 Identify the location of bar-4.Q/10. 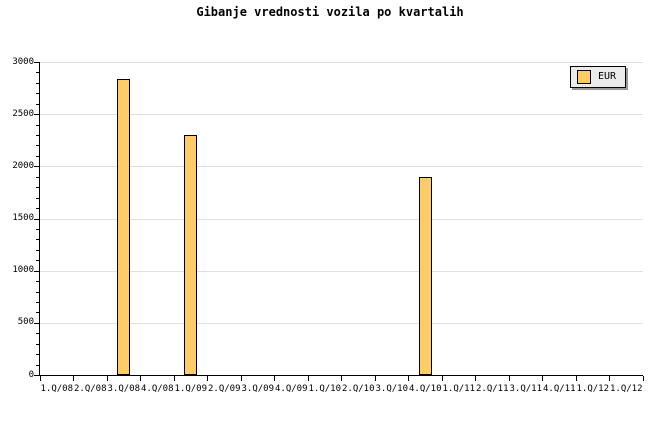
(425, 276).